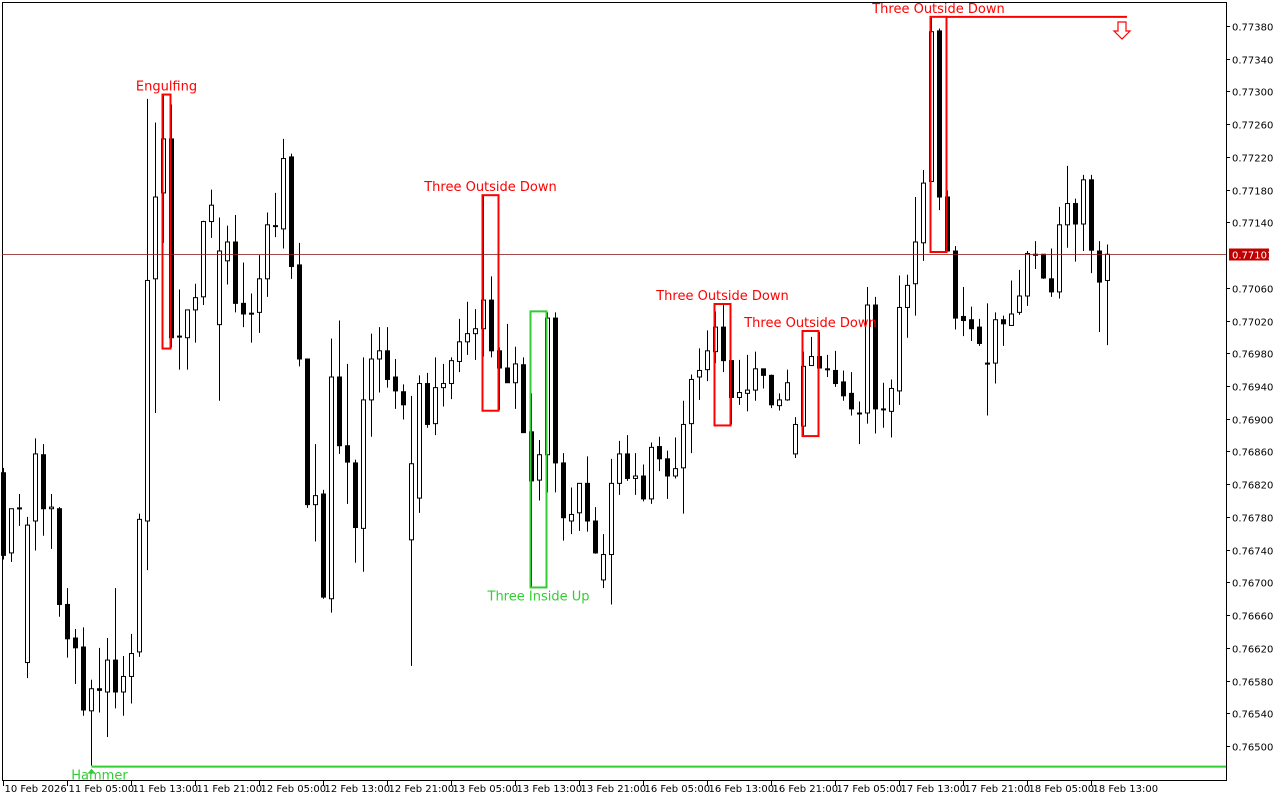  I want to click on hammer-label: Hammer, so click(99, 776).